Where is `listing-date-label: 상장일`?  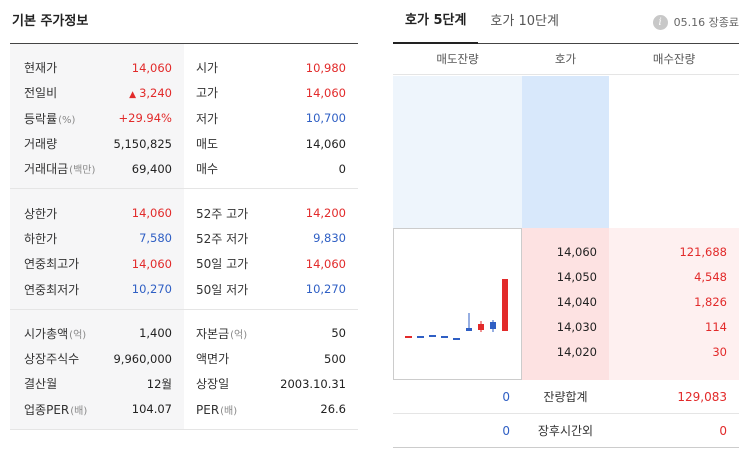 listing-date-label: 상장일 is located at coordinates (213, 384).